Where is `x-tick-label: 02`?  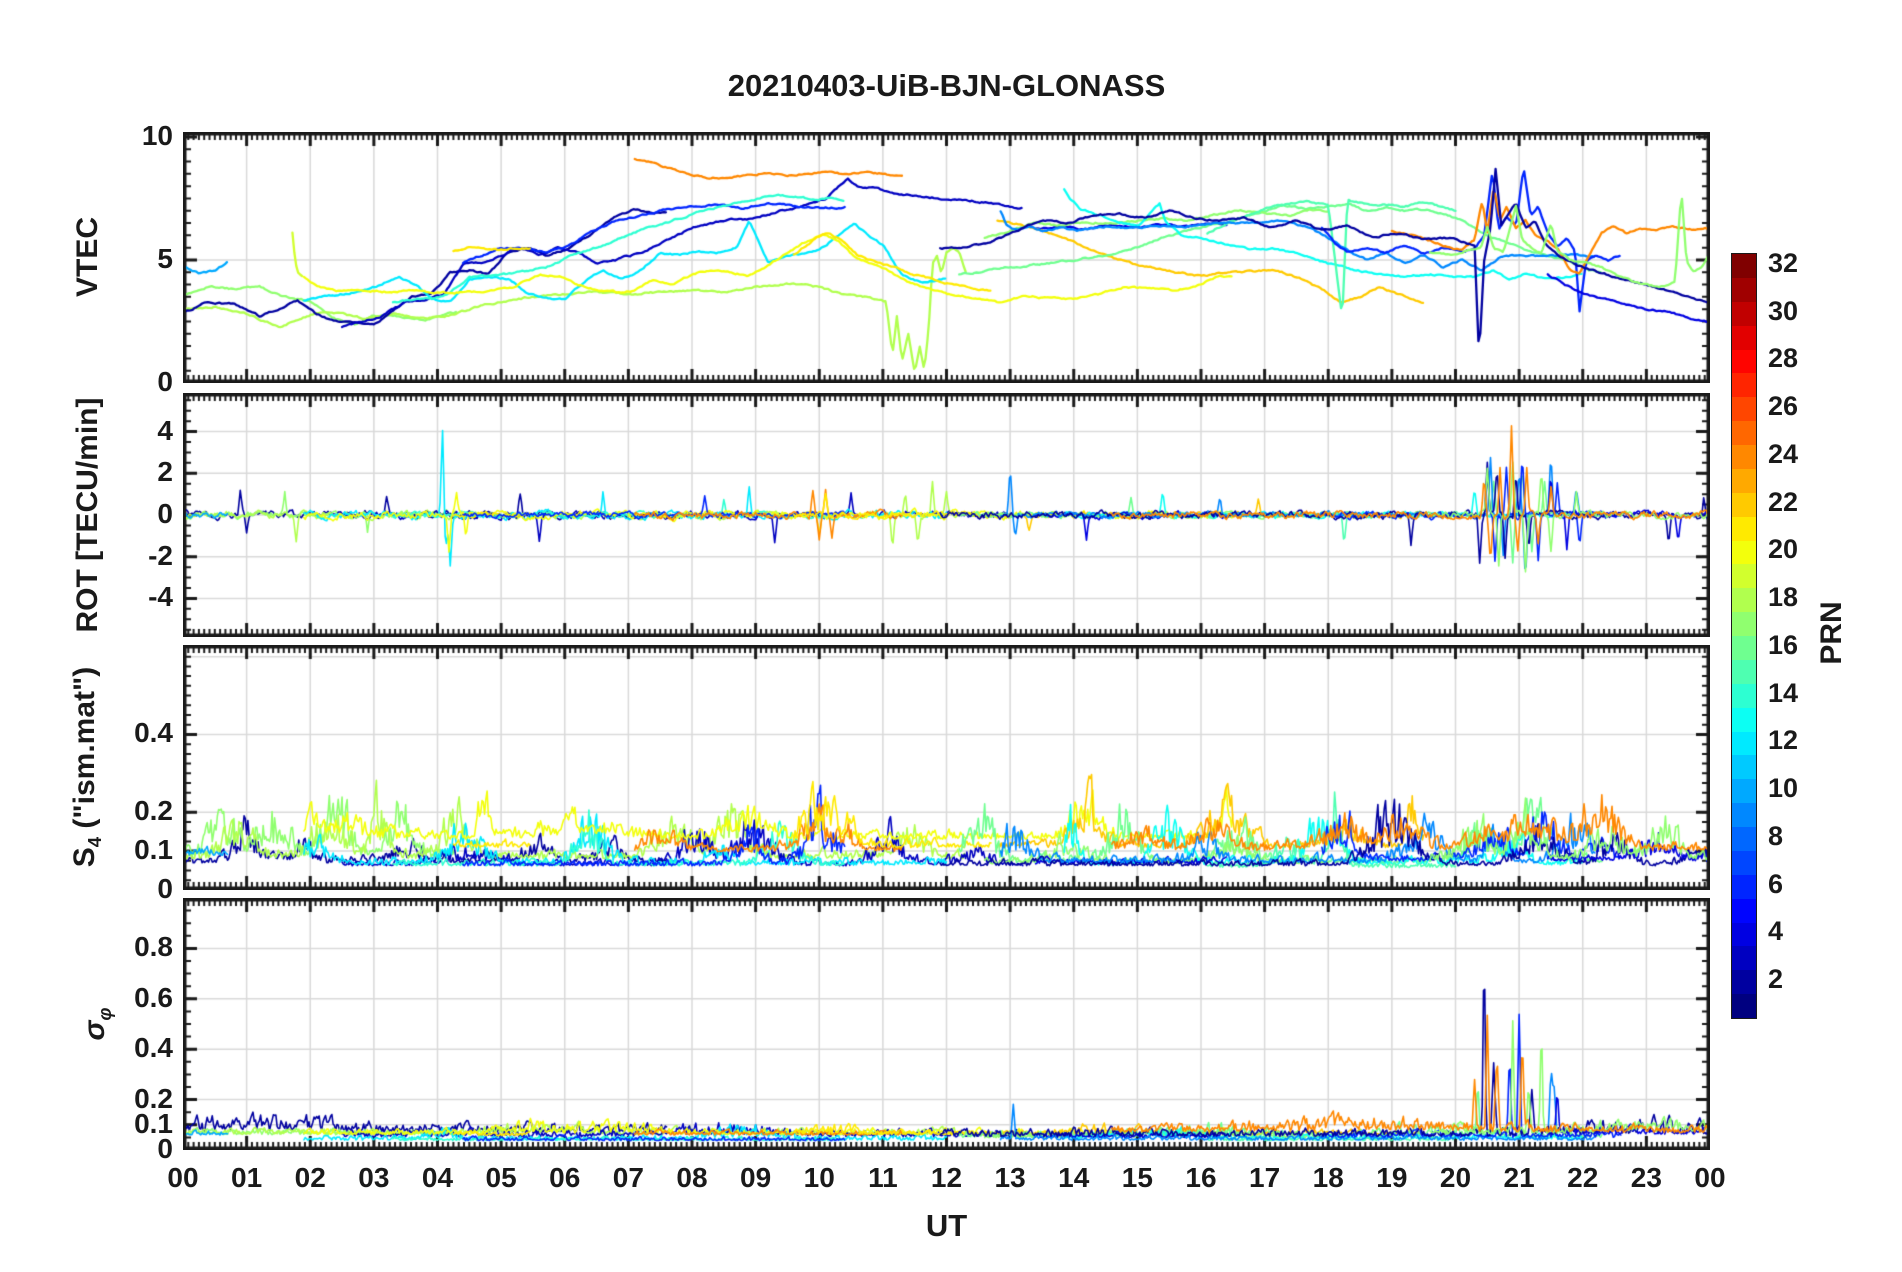 x-tick-label: 02 is located at coordinates (310, 1177).